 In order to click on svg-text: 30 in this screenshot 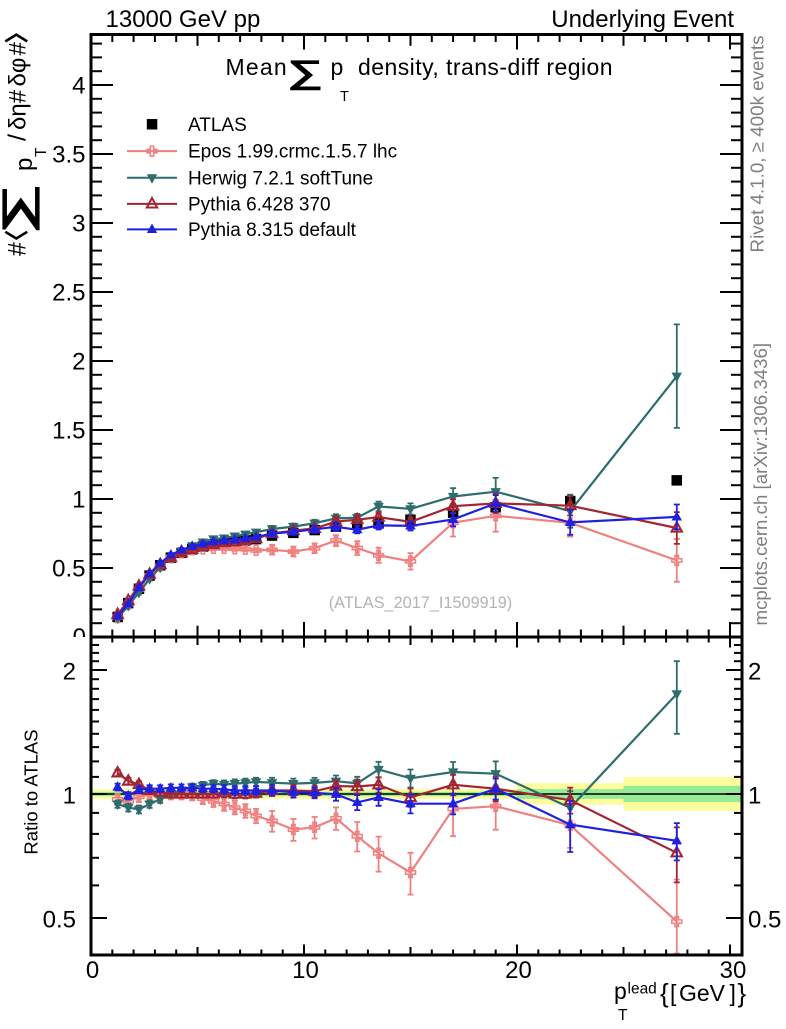, I will do `click(733, 970)`.